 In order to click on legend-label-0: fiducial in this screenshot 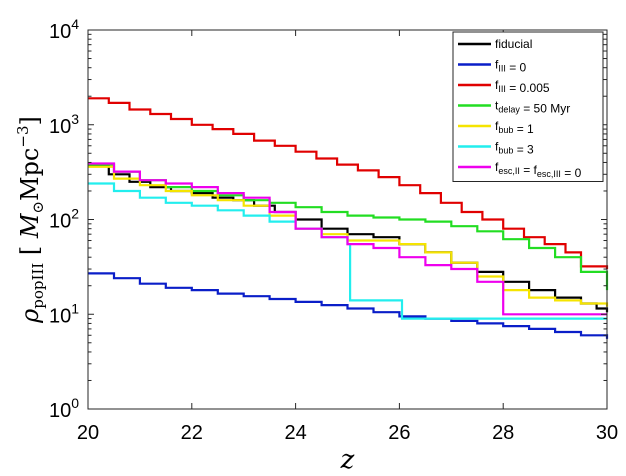, I will do `click(513, 44)`.